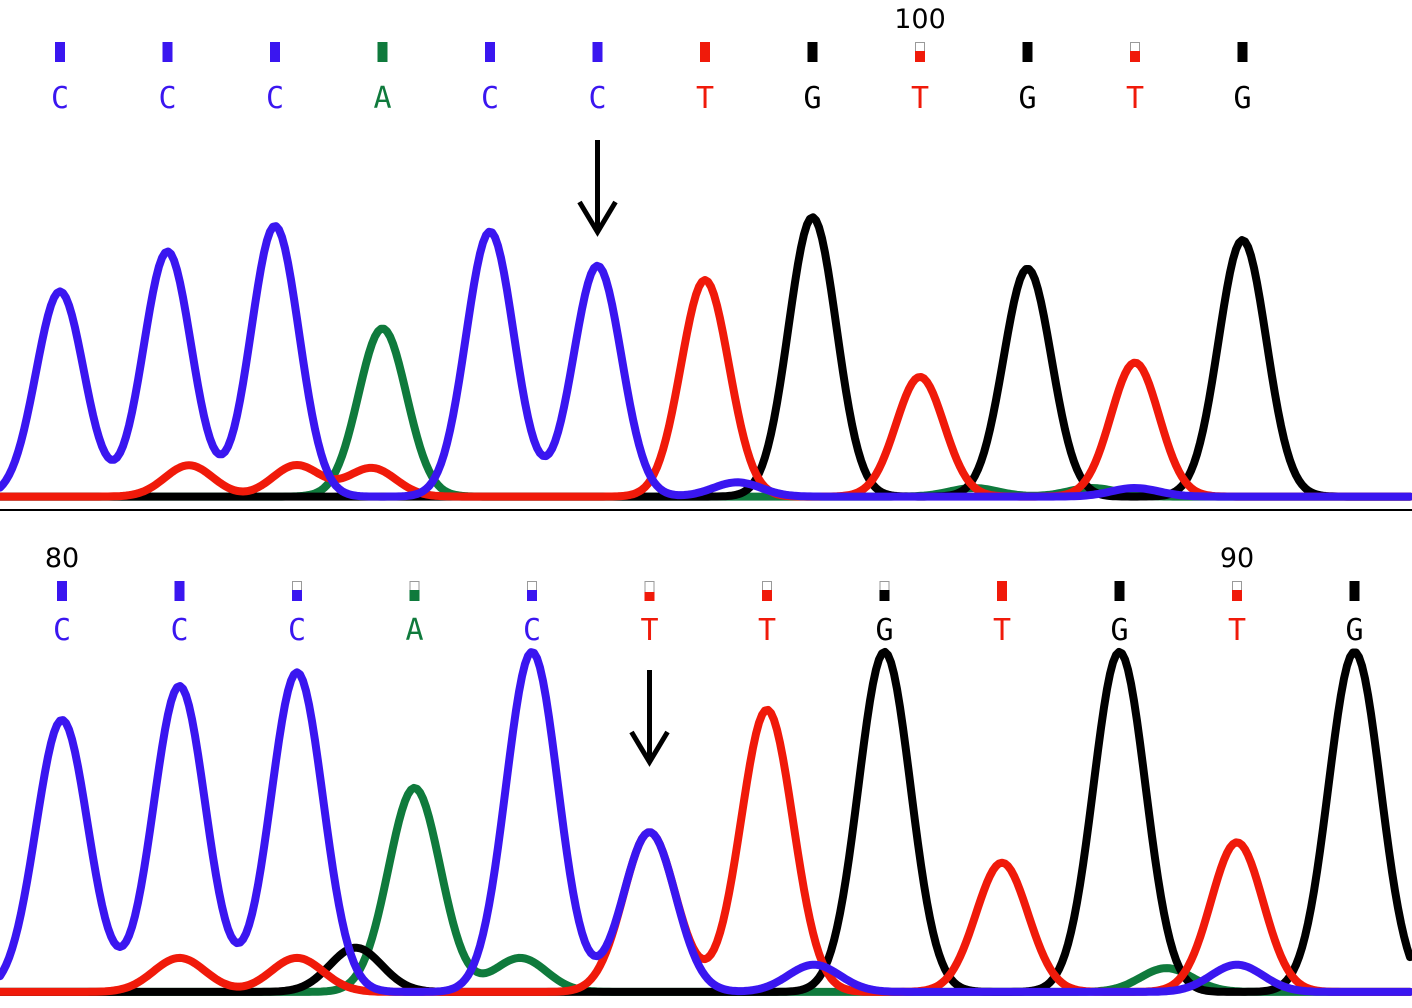 This screenshot has height=1008, width=1412. Describe the element at coordinates (920, 19) in the screenshot. I see `position-number-label: 100` at that location.